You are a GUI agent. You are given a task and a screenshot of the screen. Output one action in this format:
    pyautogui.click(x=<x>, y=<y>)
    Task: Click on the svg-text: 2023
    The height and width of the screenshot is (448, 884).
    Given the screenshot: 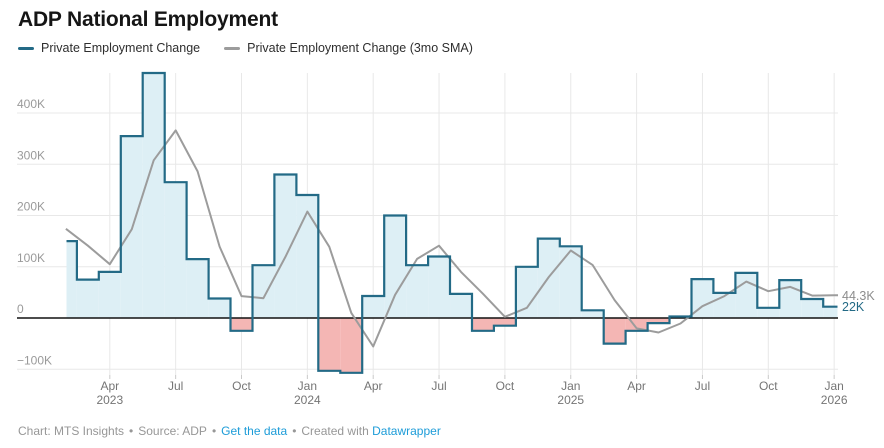 What is the action you would take?
    pyautogui.click(x=109, y=400)
    